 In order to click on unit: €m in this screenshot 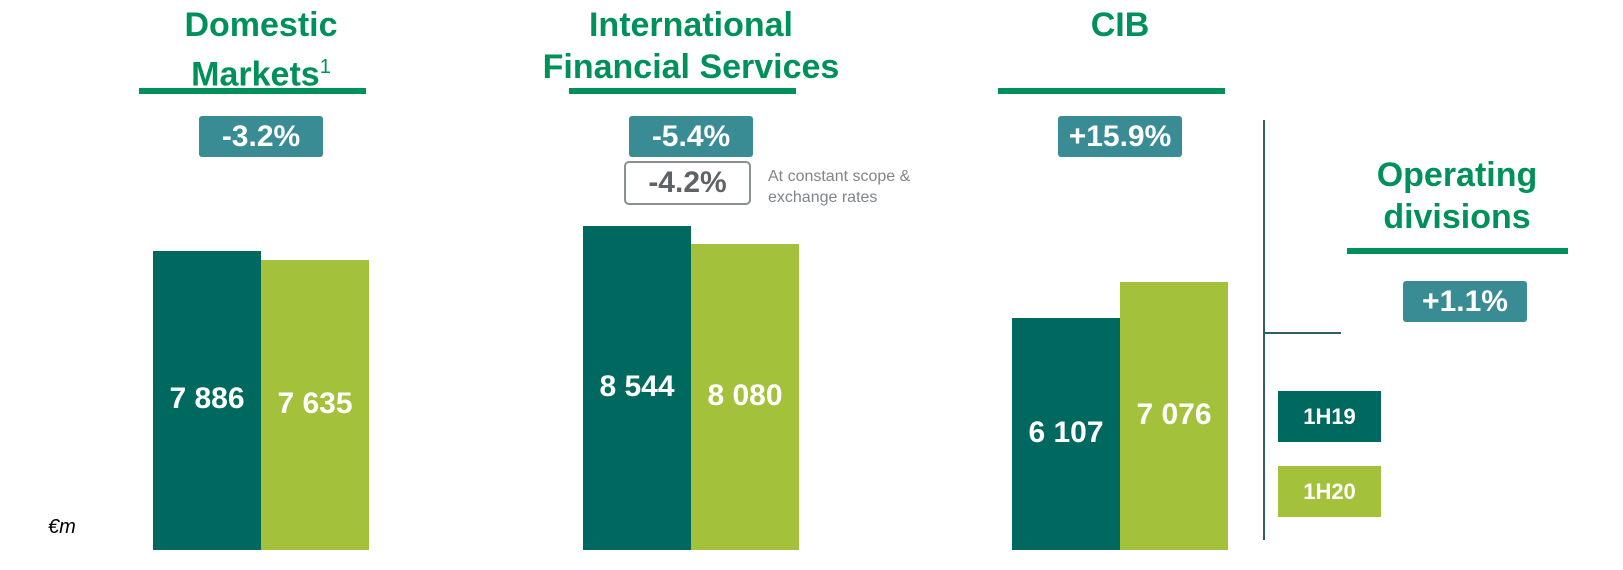, I will do `click(62, 527)`.